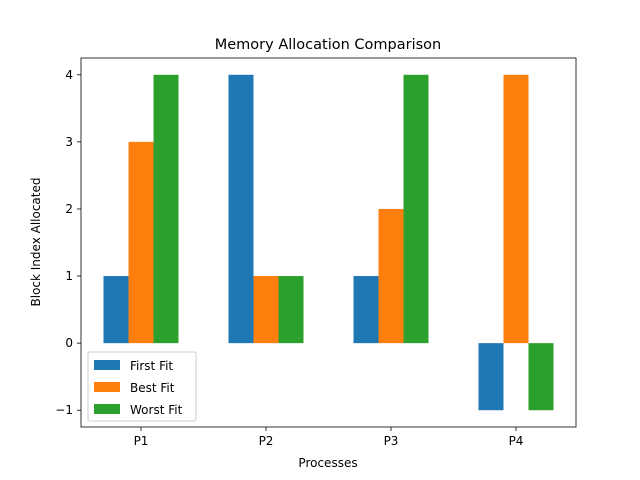  I want to click on bar-worst-fit-p3, so click(416, 209).